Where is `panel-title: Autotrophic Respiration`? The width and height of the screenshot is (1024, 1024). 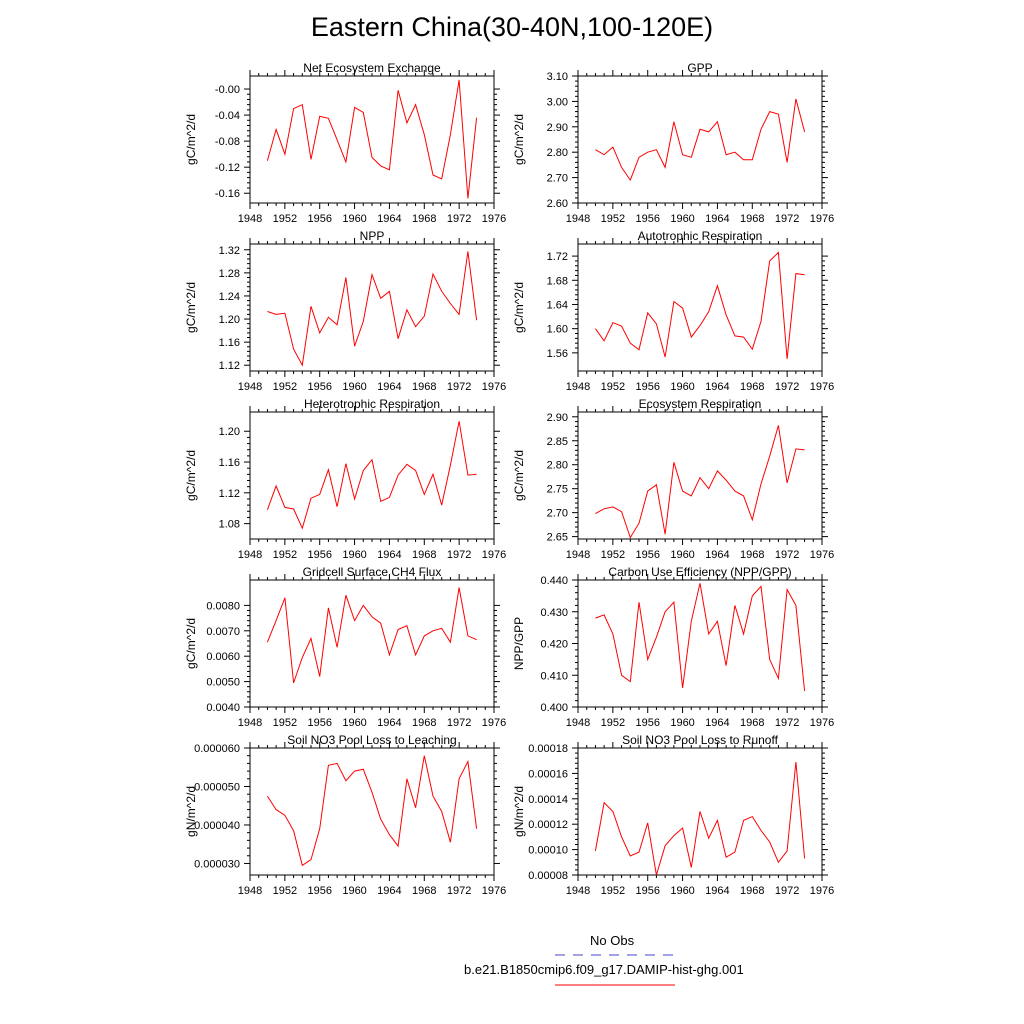
panel-title: Autotrophic Respiration is located at coordinates (700, 236).